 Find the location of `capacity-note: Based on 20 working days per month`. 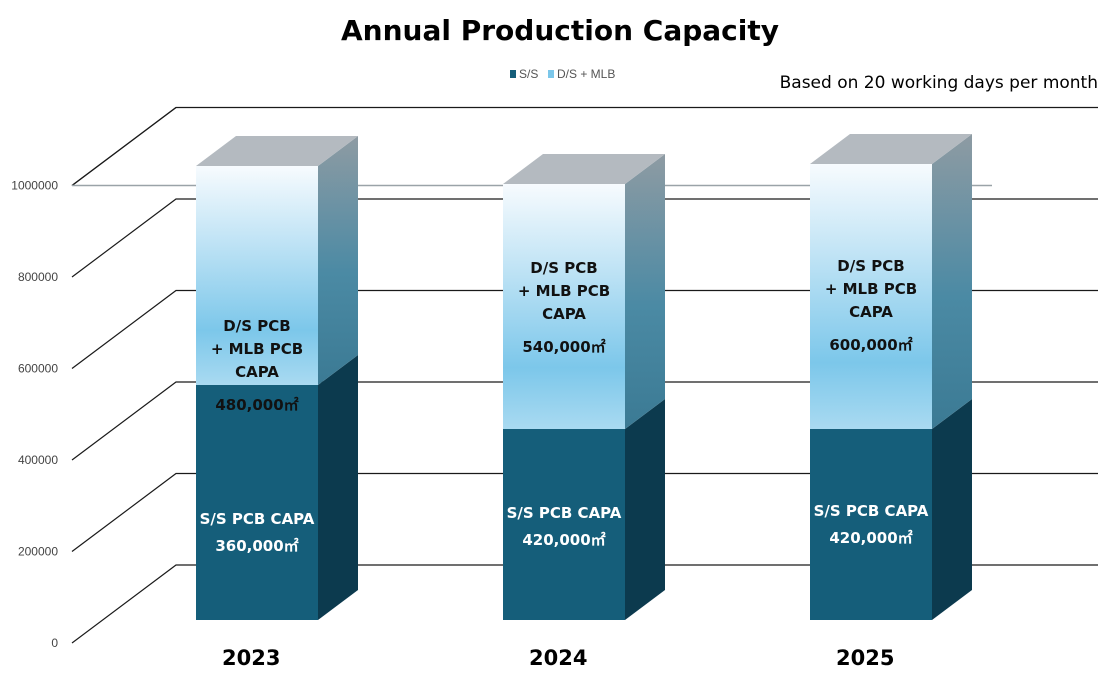

capacity-note: Based on 20 working days per month is located at coordinates (939, 83).